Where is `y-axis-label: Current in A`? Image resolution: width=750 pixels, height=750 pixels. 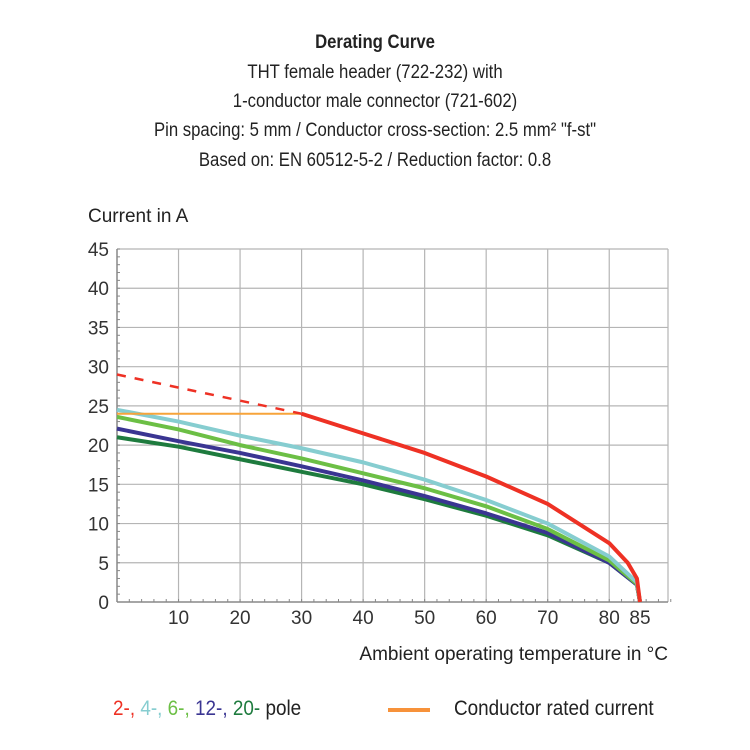 y-axis-label: Current in A is located at coordinates (138, 216).